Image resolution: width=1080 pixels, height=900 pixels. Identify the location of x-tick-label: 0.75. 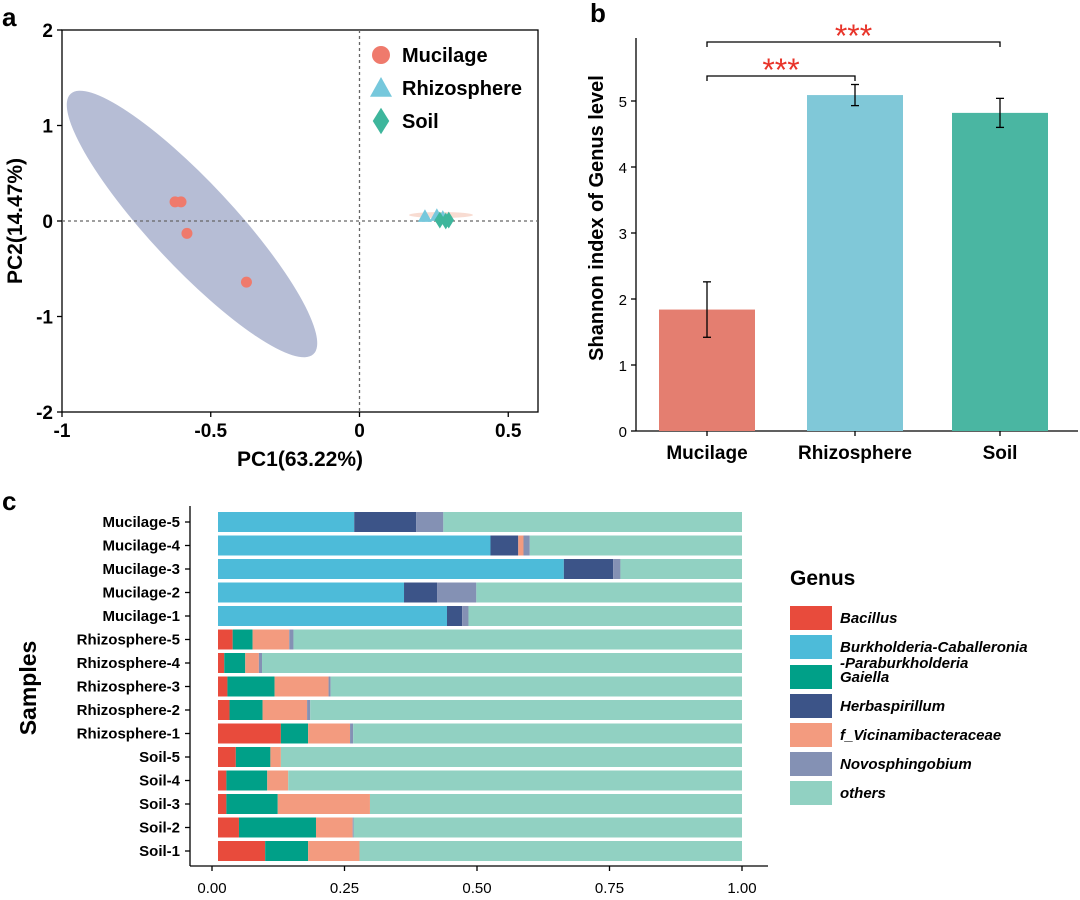
(609, 888).